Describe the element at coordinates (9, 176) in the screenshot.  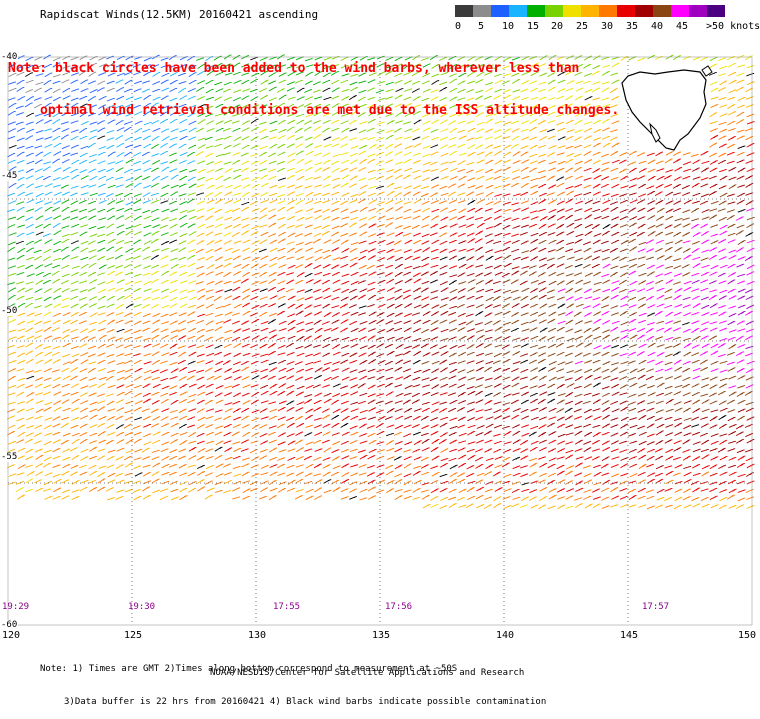
I see `lat-label: -45` at that location.